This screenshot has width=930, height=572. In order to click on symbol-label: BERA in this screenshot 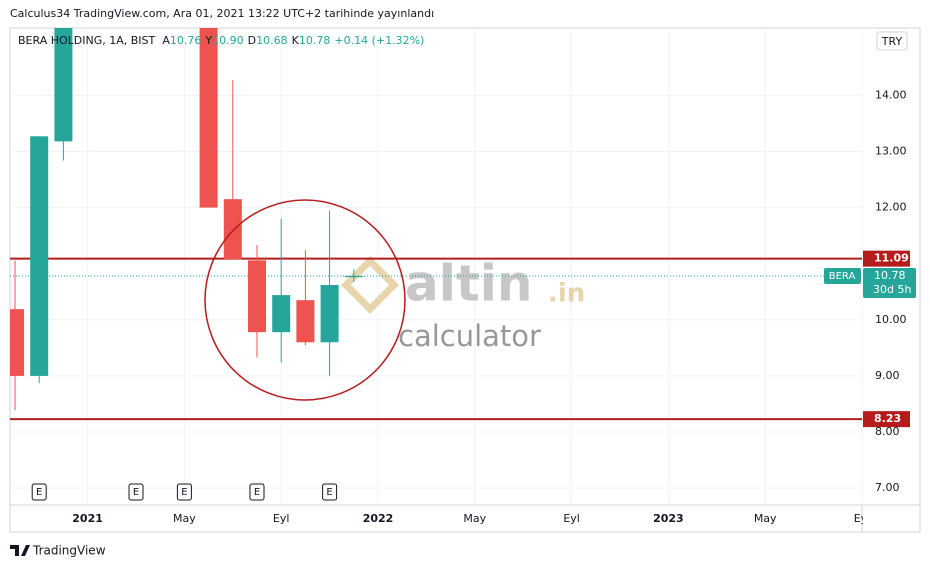, I will do `click(842, 276)`.